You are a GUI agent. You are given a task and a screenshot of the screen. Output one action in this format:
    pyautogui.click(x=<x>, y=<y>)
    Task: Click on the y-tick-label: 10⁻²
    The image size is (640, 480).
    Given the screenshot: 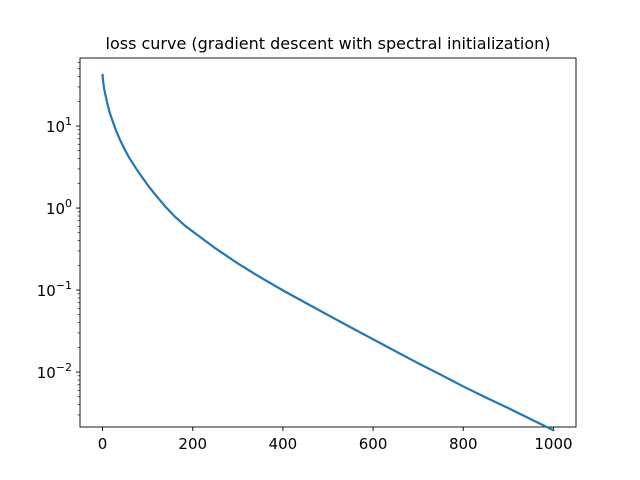 What is the action you would take?
    pyautogui.click(x=54, y=371)
    